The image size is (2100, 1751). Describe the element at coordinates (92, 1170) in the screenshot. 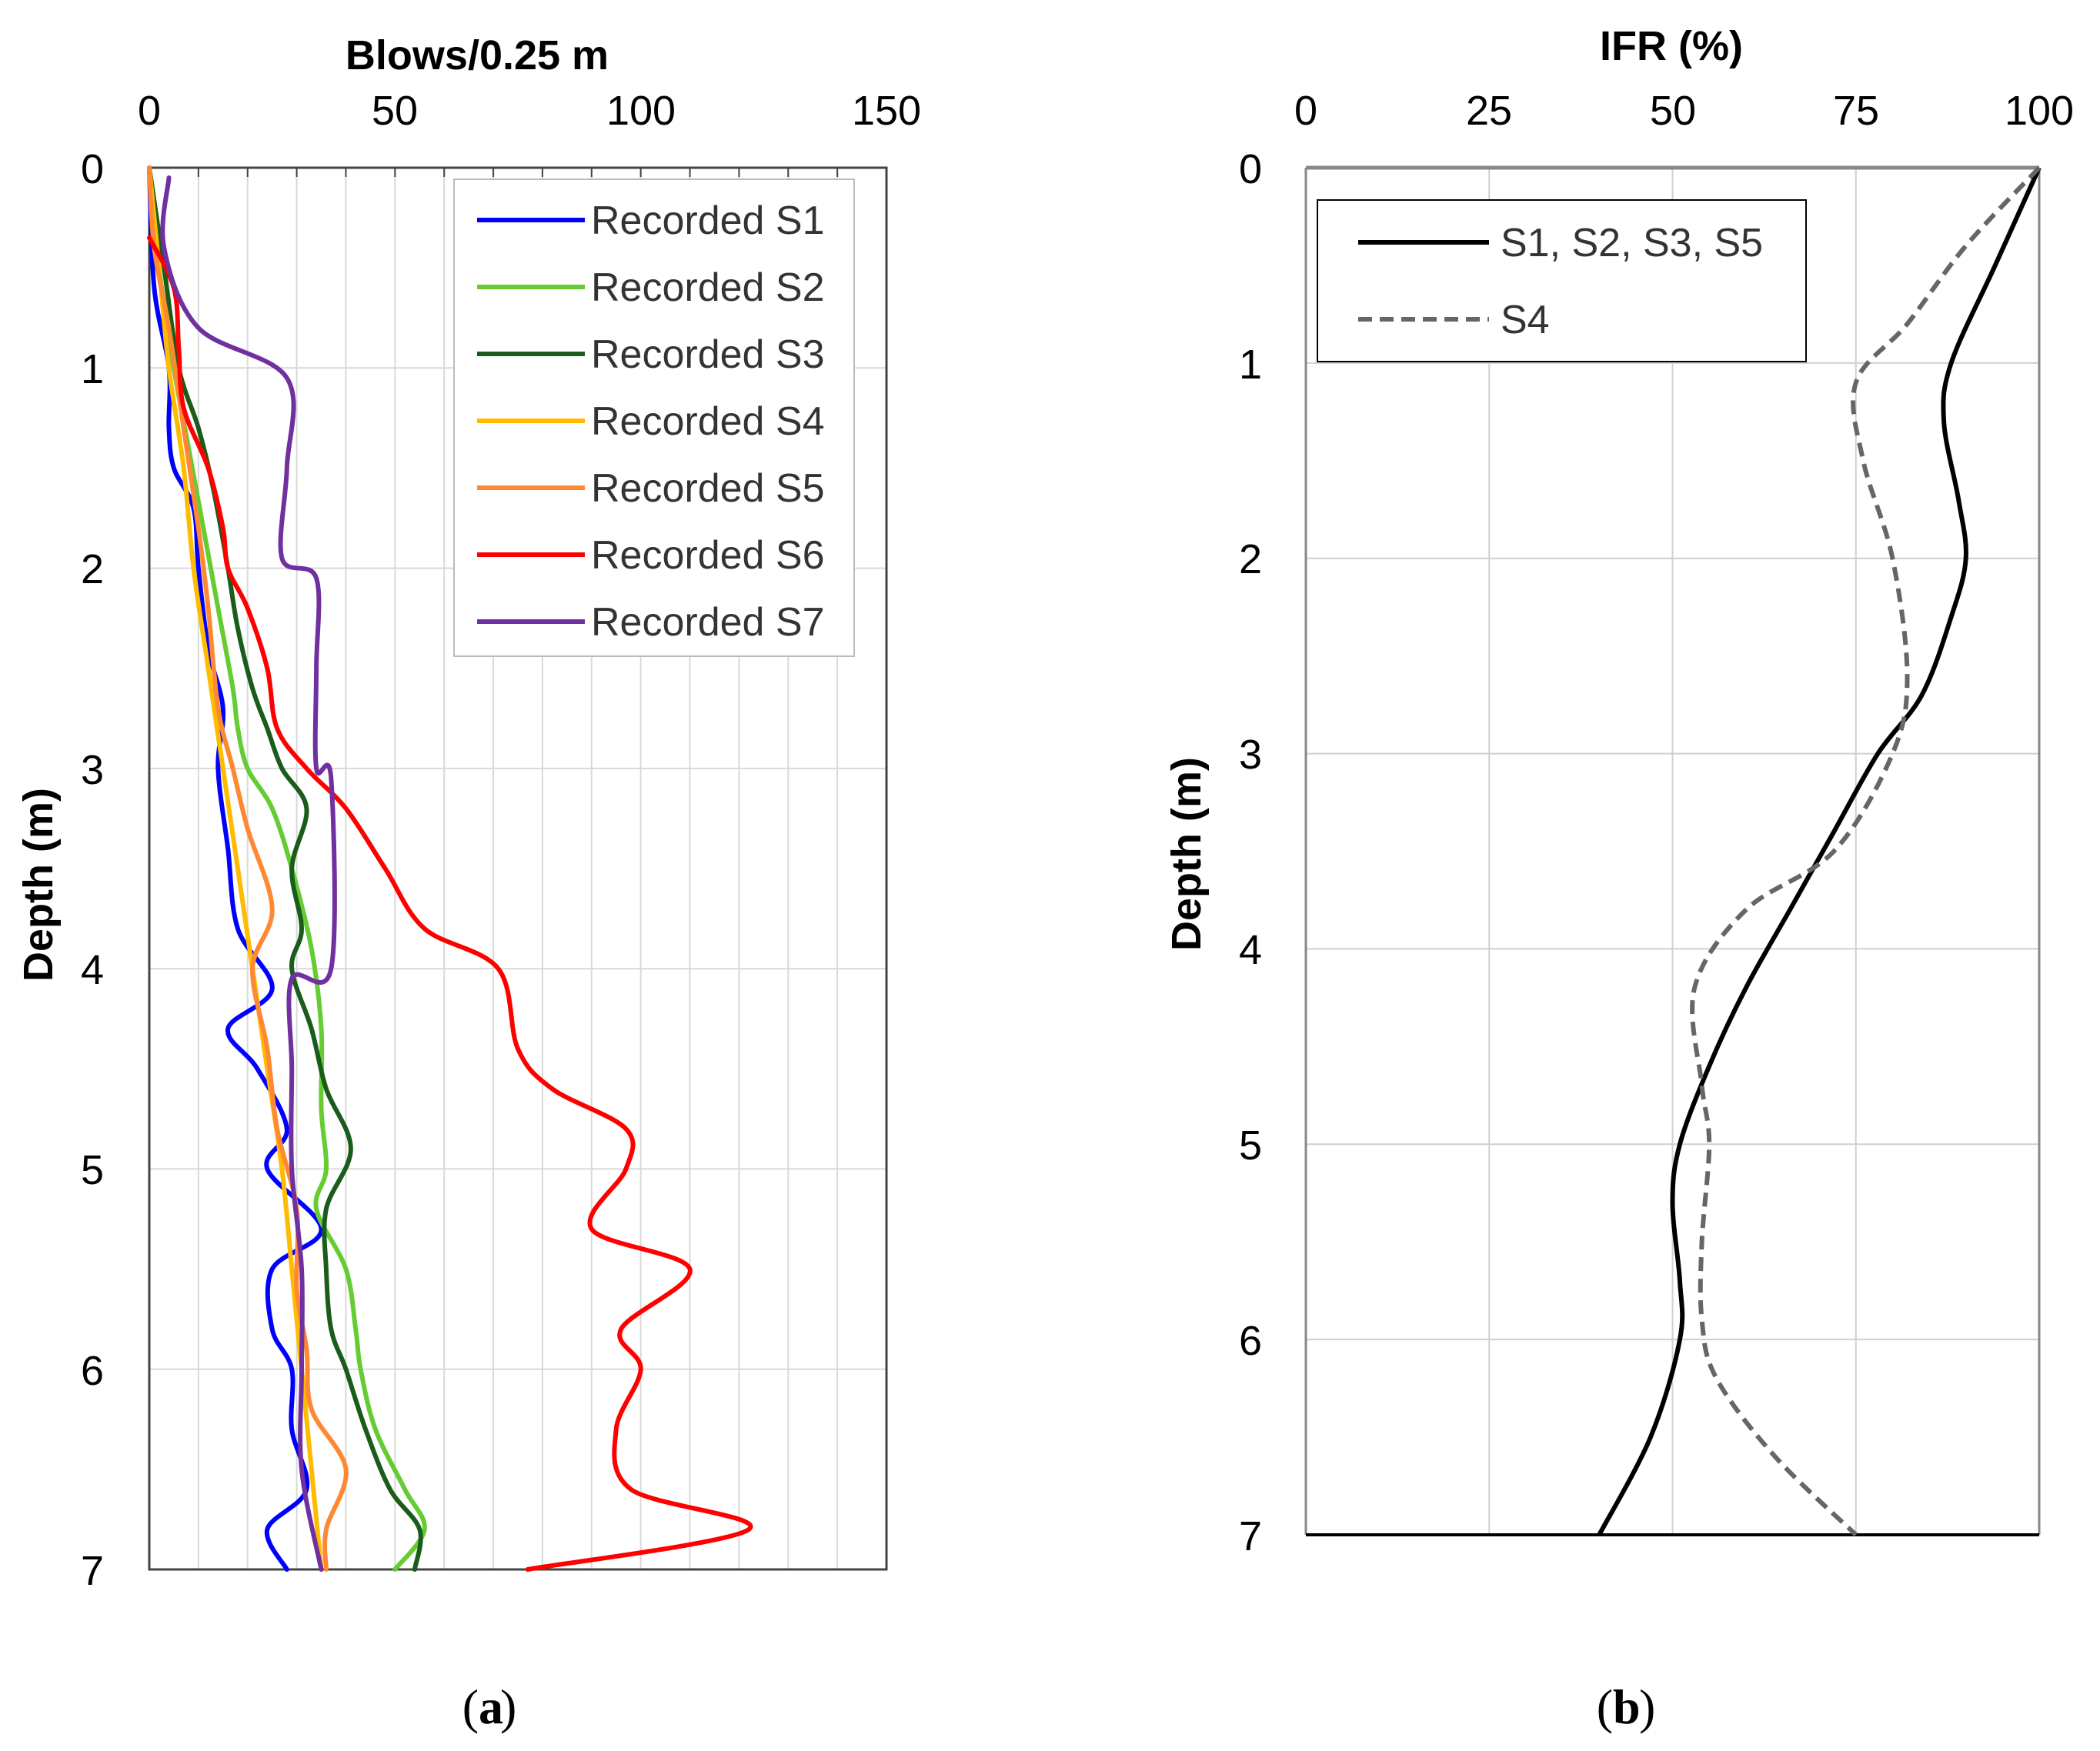

I see `panel-a-y-tick-label: 5` at that location.